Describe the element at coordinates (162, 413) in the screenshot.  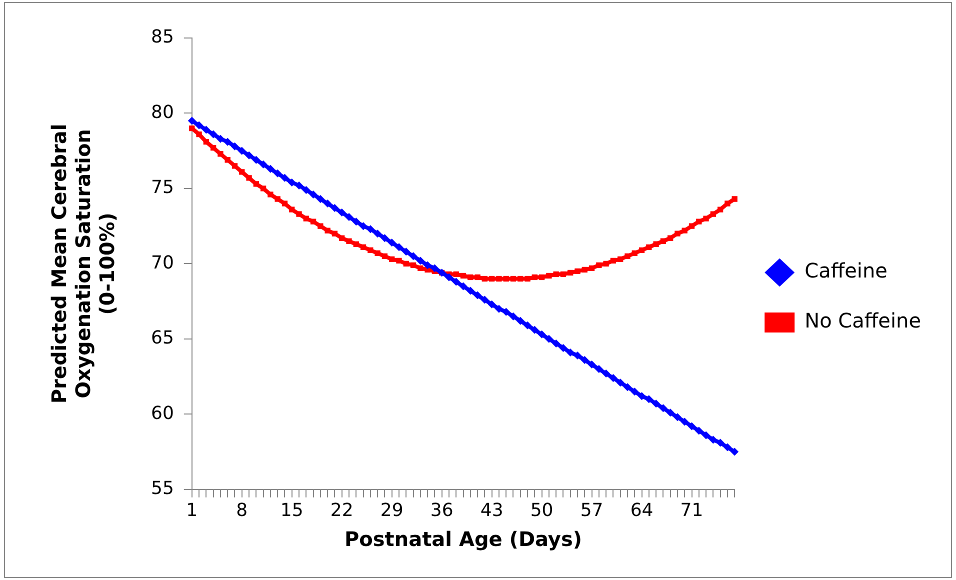
I see `y-tick-label: 60` at that location.